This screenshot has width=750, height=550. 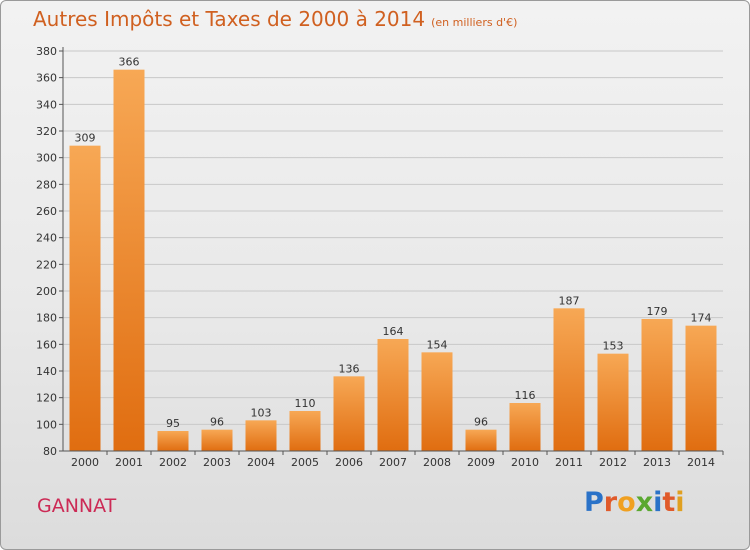 I want to click on y-tick-label: 260, so click(x=46, y=211).